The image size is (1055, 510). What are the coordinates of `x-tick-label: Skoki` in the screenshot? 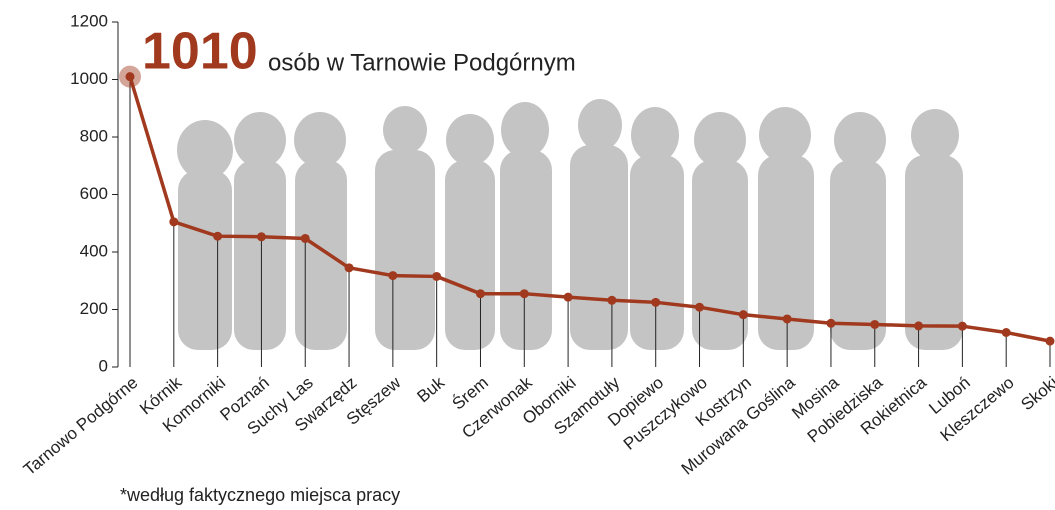 It's located at (1036, 393).